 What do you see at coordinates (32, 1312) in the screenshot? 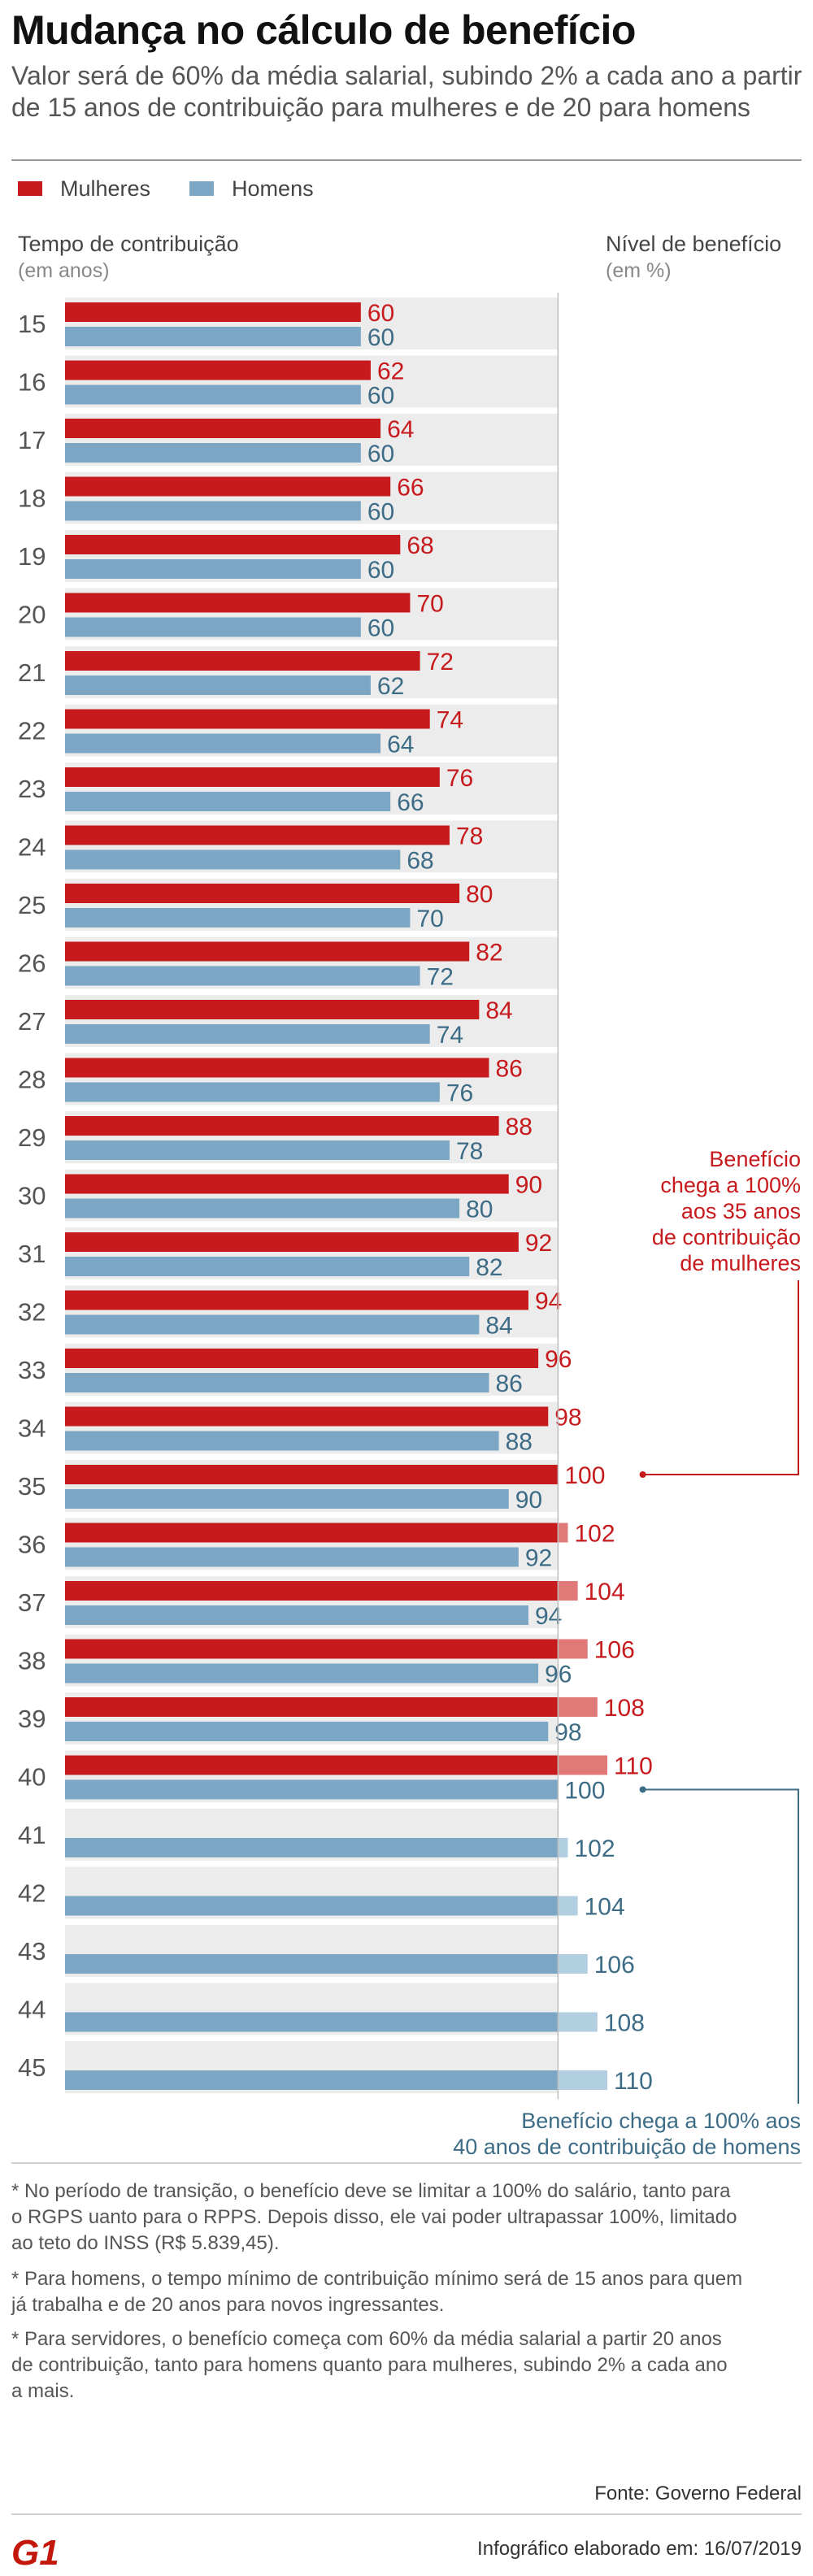
I see `category-label: 32` at bounding box center [32, 1312].